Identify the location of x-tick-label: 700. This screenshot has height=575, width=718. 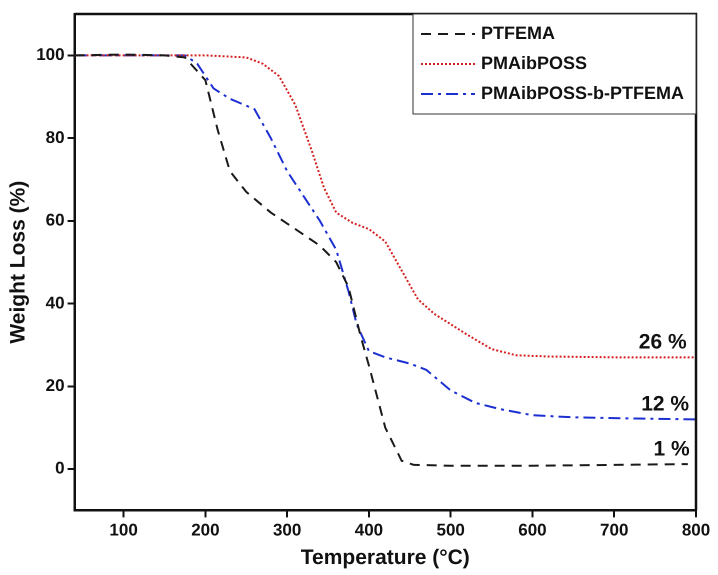
(614, 530).